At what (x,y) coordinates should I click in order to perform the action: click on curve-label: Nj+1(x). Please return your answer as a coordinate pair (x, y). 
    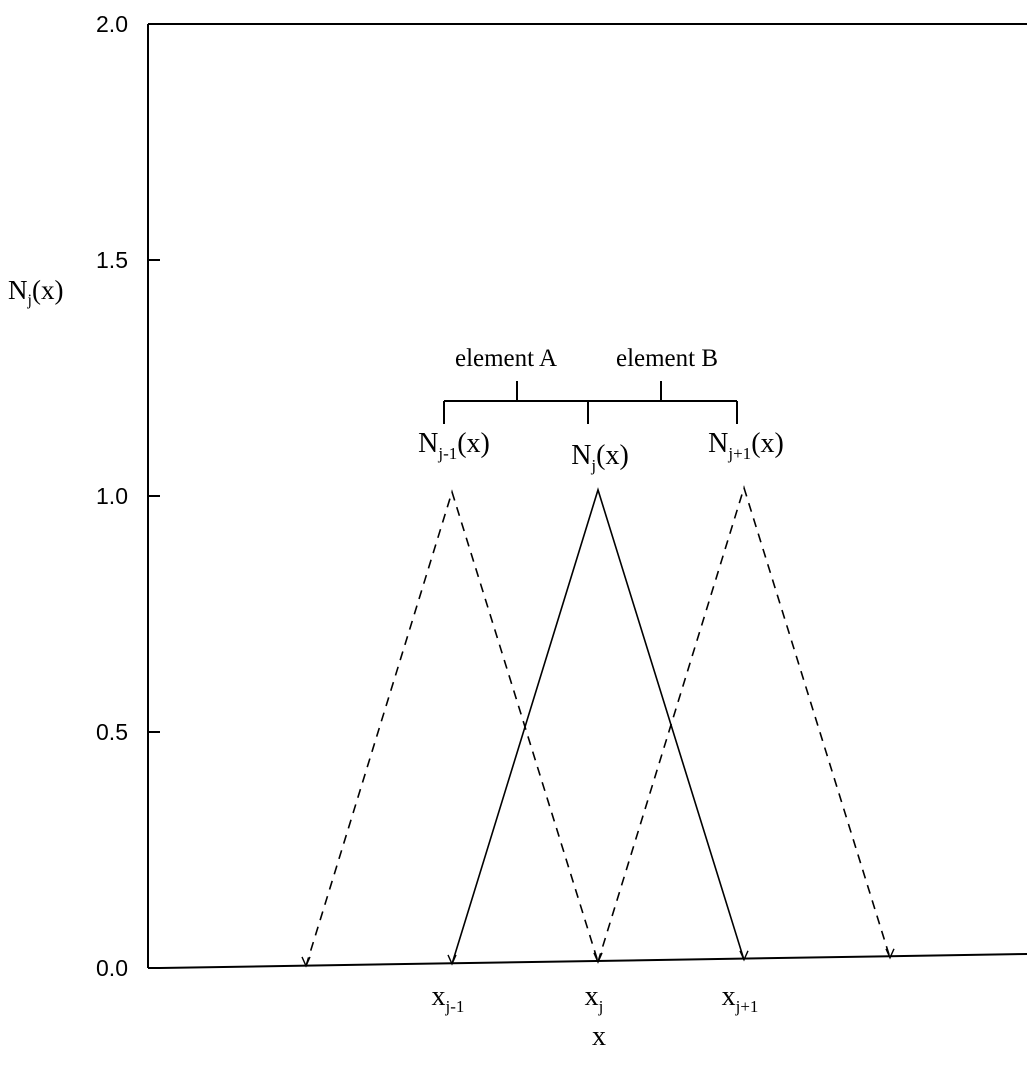
    Looking at the image, I should click on (746, 445).